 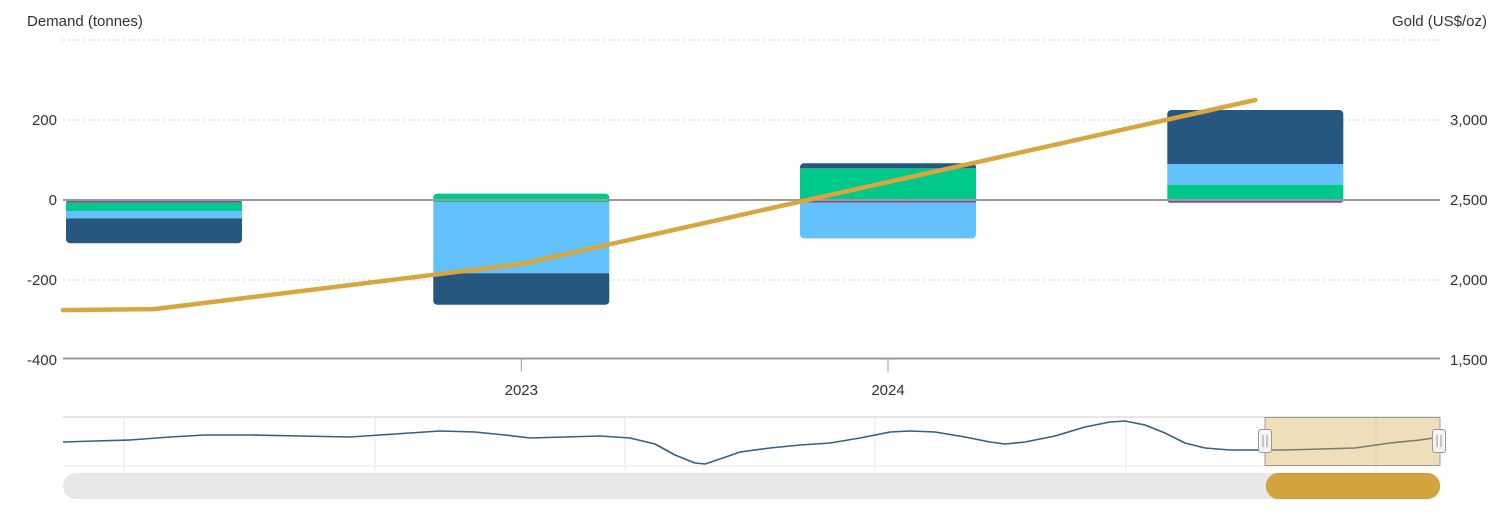 What do you see at coordinates (1439, 441) in the screenshot?
I see `navigator-handle-right` at bounding box center [1439, 441].